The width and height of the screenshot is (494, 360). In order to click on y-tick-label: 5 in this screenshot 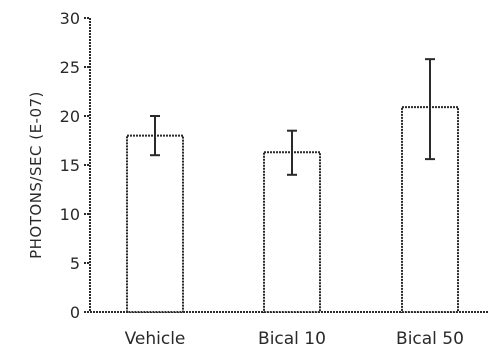, I will do `click(75, 263)`.